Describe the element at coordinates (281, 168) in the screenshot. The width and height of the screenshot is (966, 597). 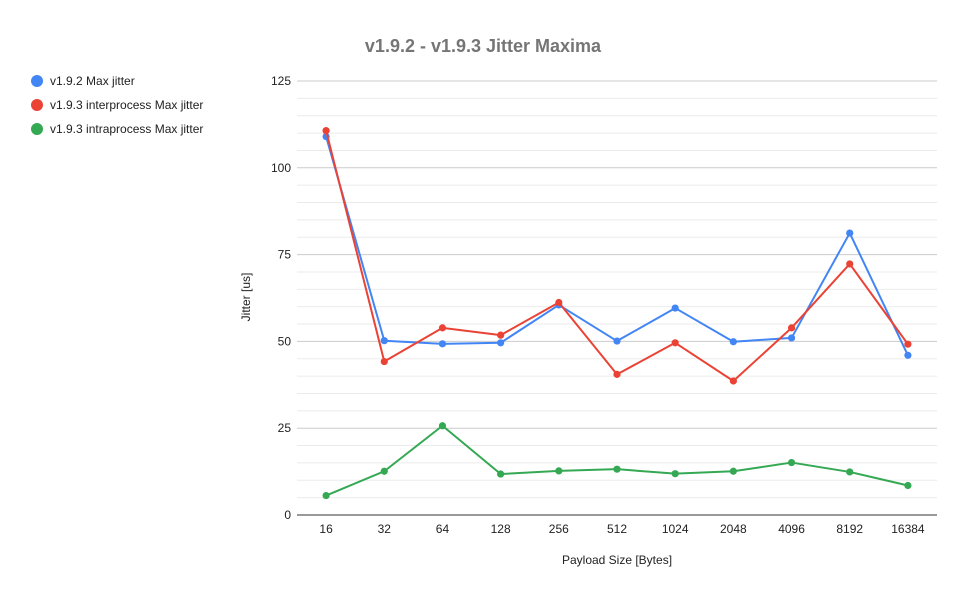
I see `y-tick-label: 100` at that location.